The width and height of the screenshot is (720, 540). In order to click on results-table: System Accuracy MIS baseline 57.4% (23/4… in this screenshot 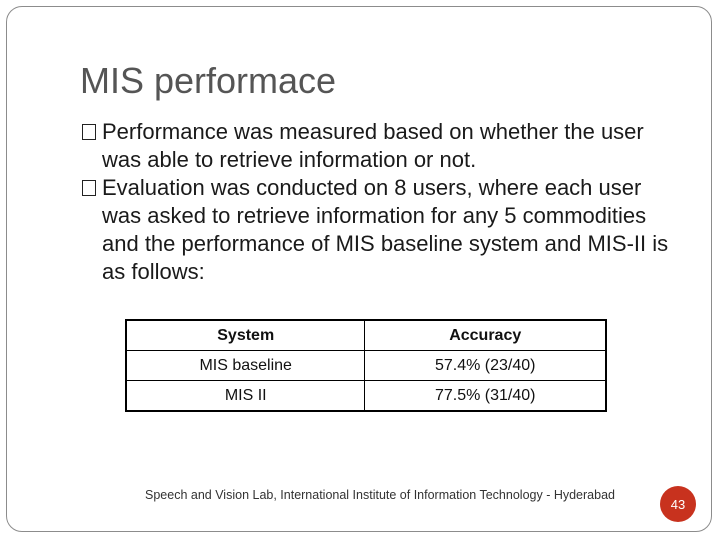, I will do `click(366, 365)`.